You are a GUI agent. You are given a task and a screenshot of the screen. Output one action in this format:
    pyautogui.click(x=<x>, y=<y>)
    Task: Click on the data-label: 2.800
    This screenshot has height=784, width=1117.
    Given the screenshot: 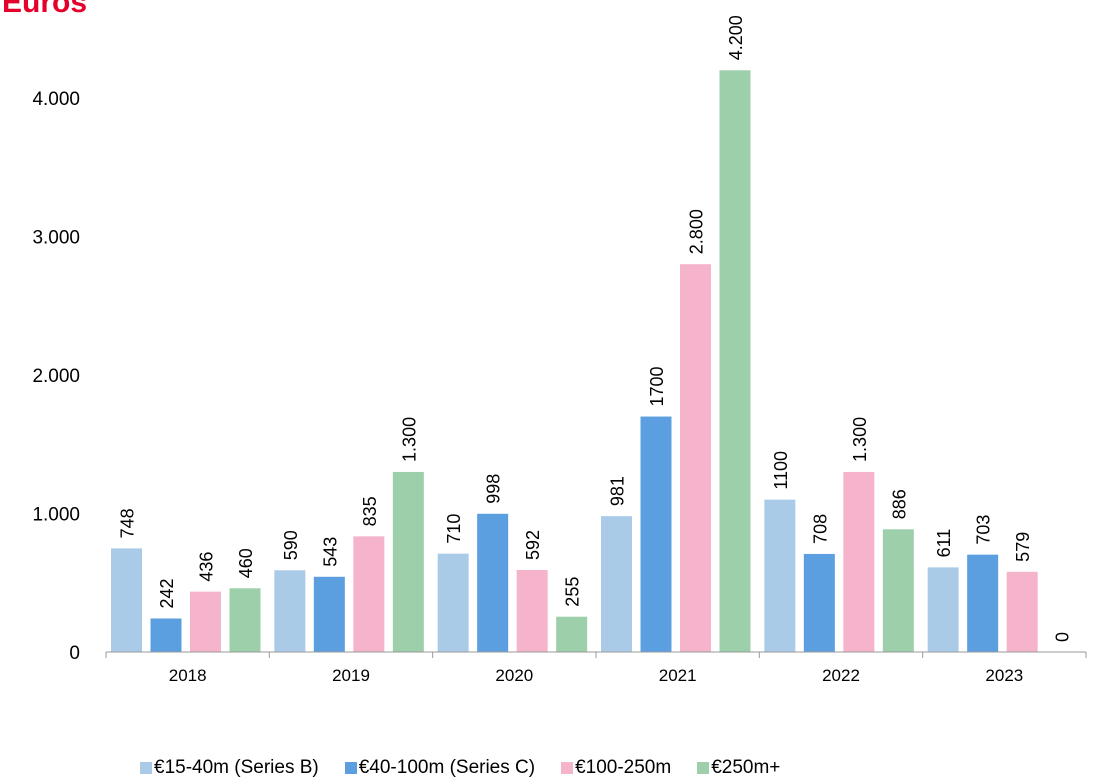 What is the action you would take?
    pyautogui.click(x=697, y=231)
    